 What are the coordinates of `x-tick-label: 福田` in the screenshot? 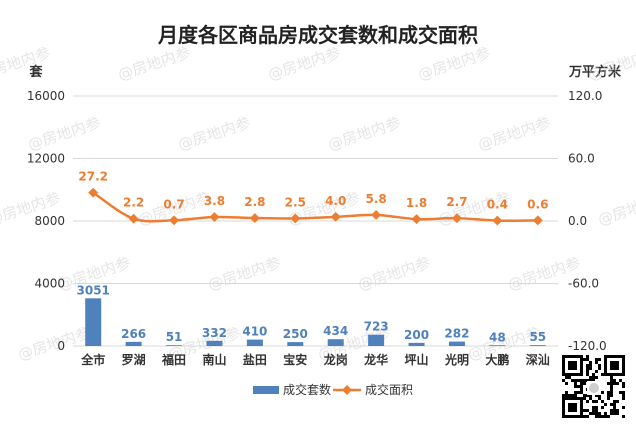 It's located at (173, 359).